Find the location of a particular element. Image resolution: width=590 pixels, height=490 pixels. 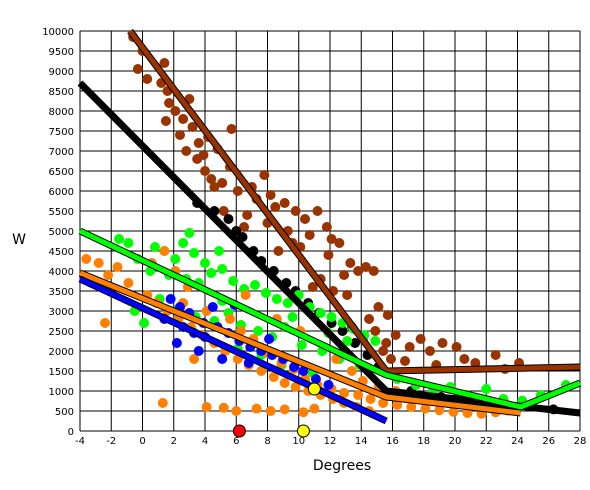

x-tick-label: 20 is located at coordinates (455, 441).